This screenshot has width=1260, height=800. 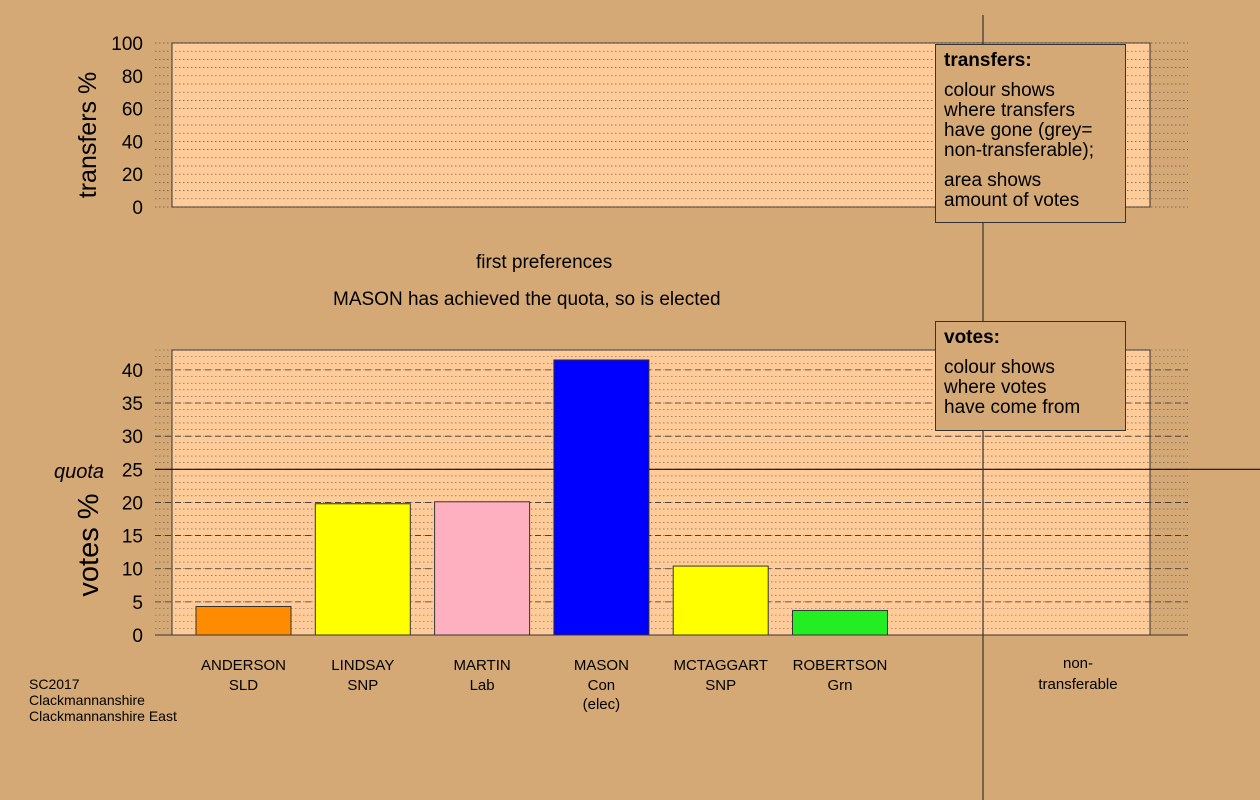 I want to click on footer-line: SC2017, so click(x=54, y=684).